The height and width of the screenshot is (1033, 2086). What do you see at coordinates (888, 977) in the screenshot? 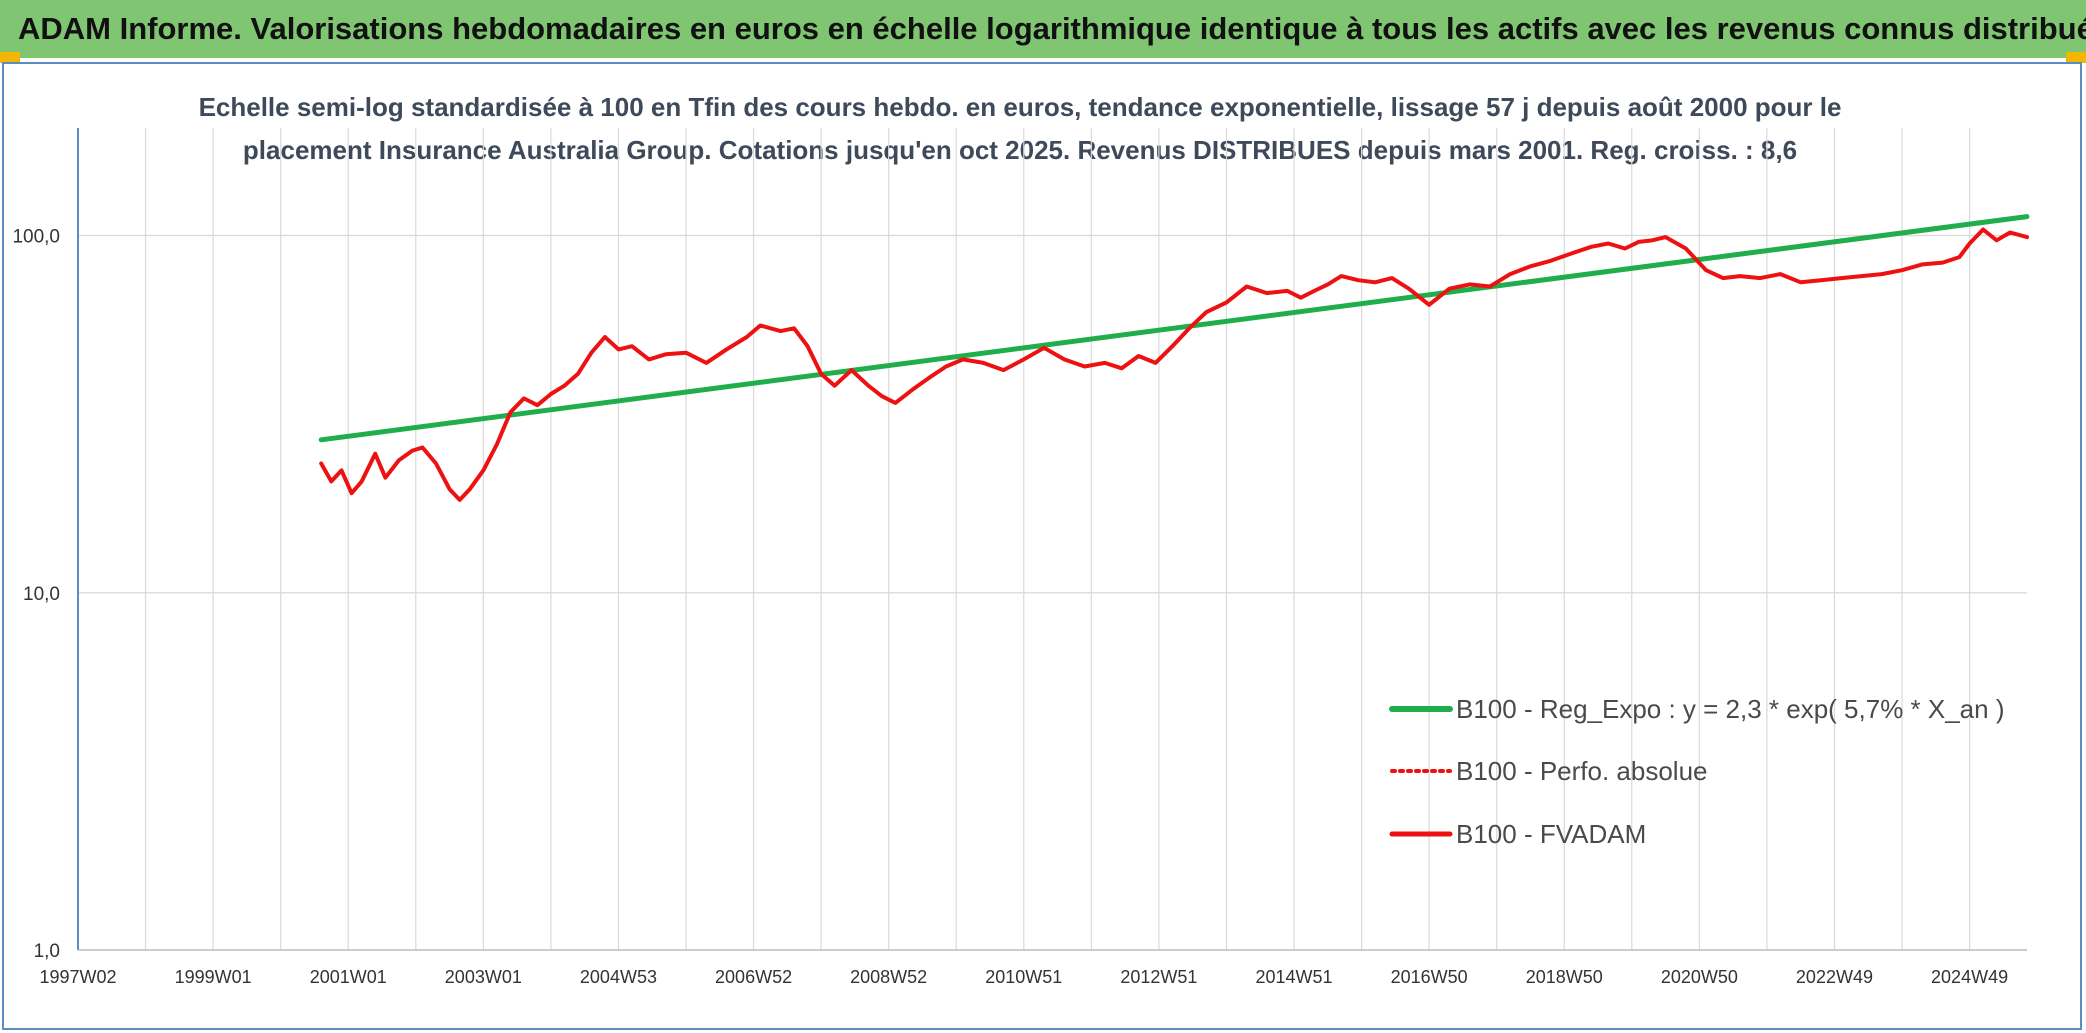
I see `x-tick-label: 2008W52` at bounding box center [888, 977].